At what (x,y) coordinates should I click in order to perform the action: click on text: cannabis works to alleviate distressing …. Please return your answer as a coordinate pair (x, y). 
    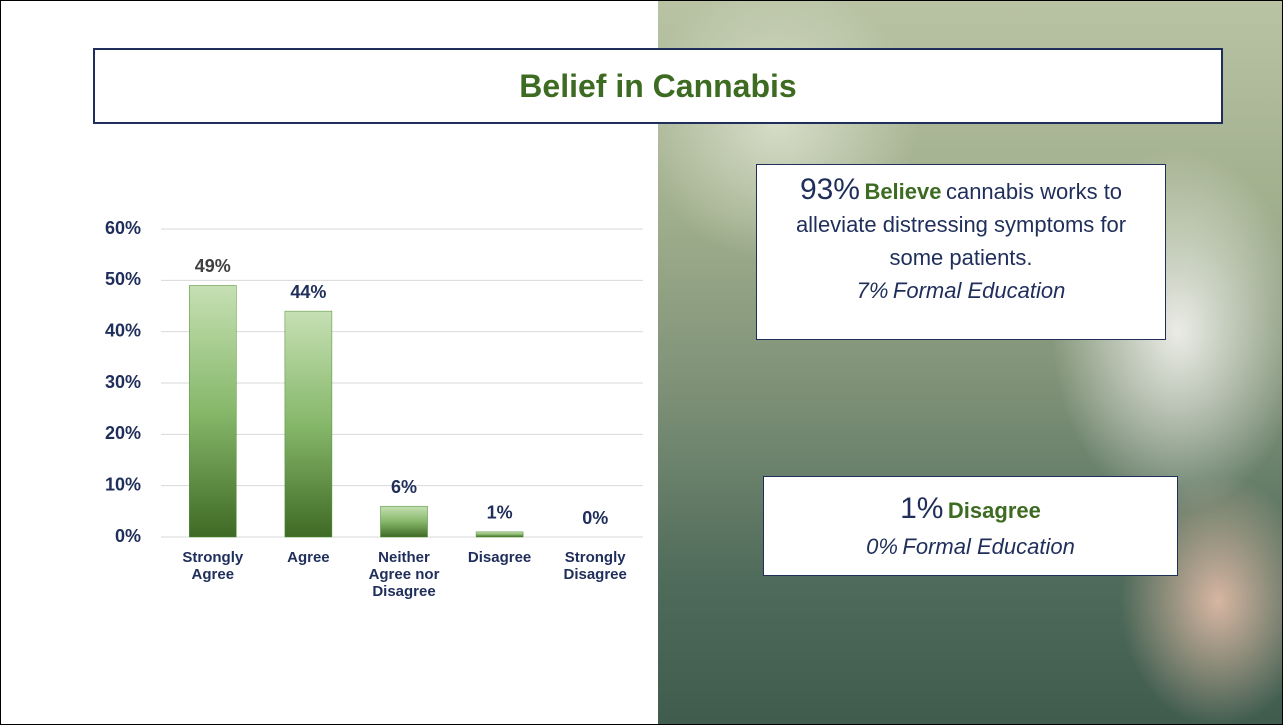
    Looking at the image, I should click on (961, 224).